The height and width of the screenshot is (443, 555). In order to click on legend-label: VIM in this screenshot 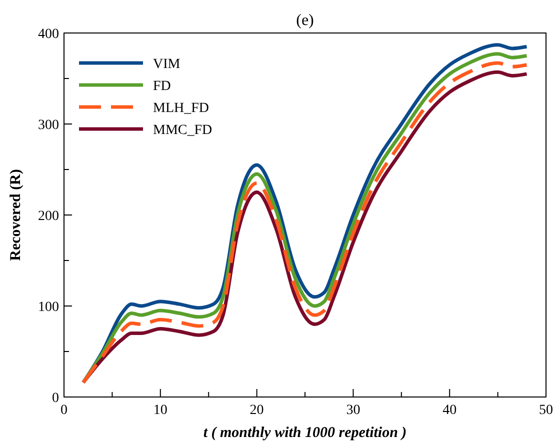, I will do `click(167, 64)`.